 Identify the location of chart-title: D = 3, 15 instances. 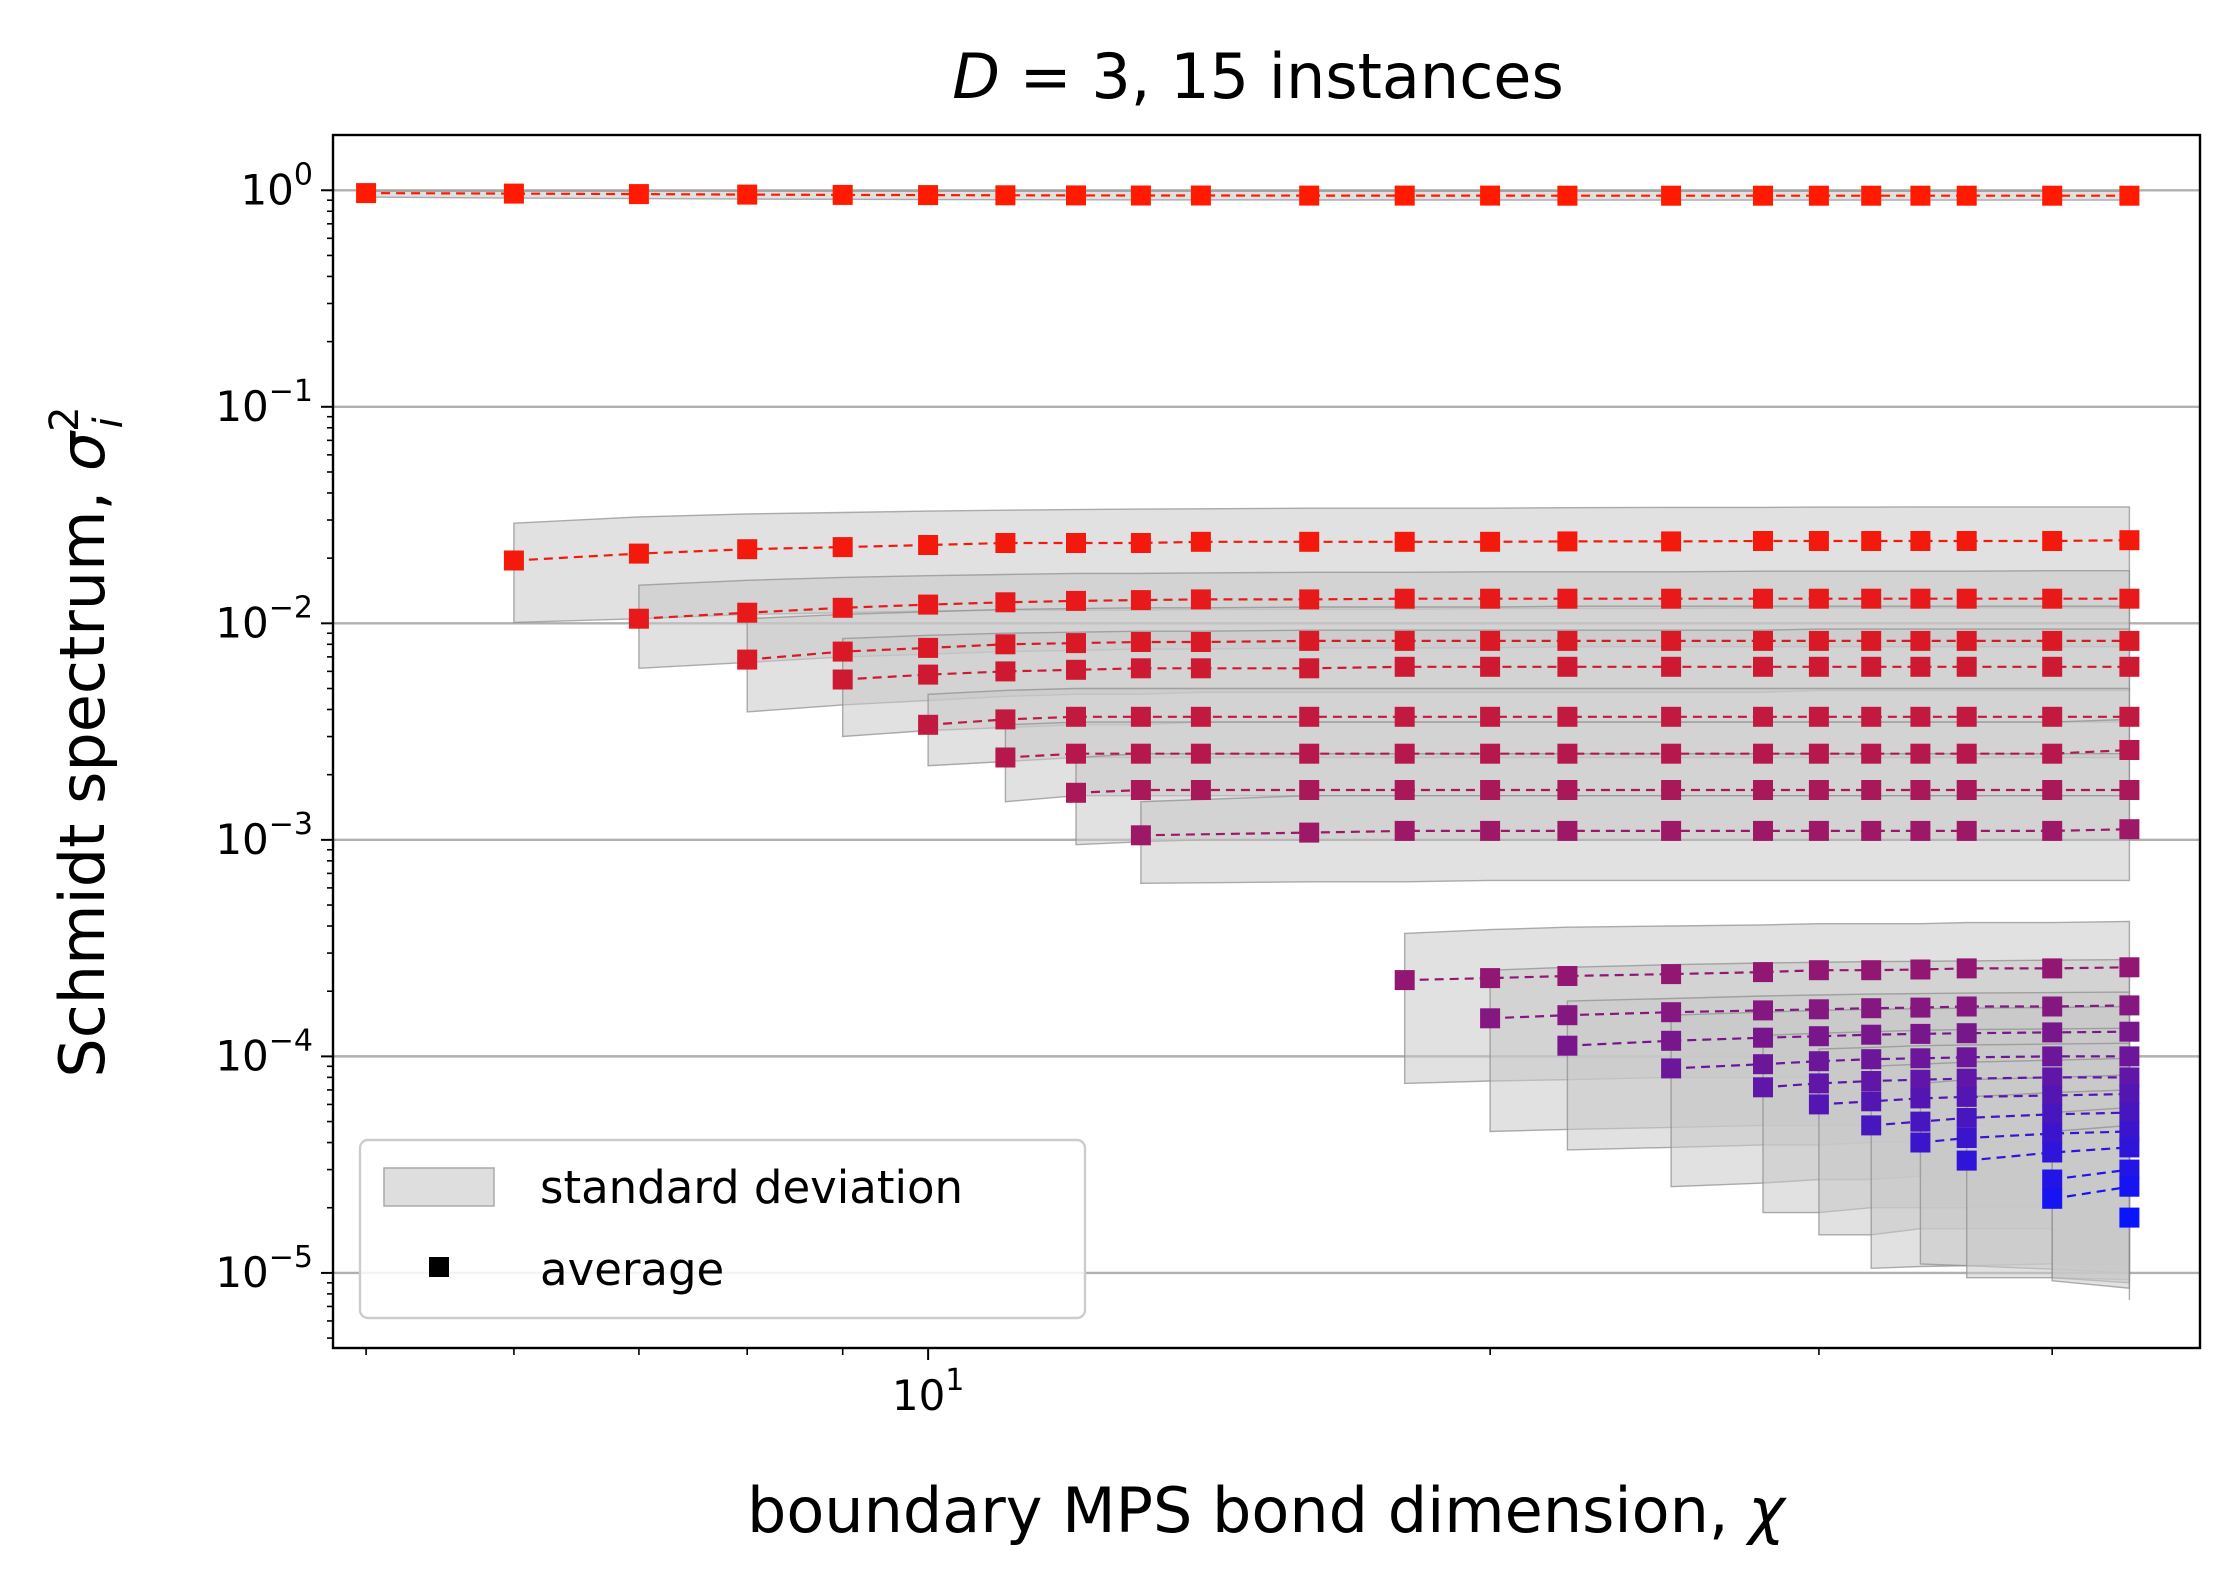
(1258, 76).